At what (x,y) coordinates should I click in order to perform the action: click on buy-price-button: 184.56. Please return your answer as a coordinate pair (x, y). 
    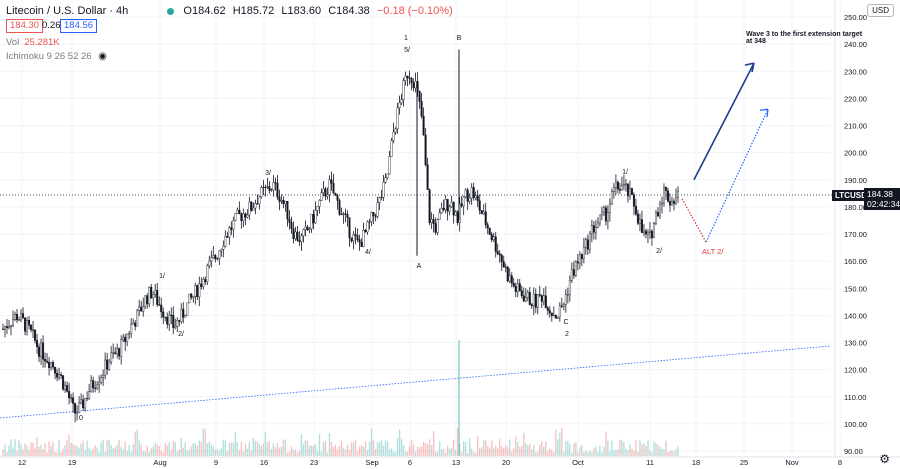
    Looking at the image, I should click on (79, 26).